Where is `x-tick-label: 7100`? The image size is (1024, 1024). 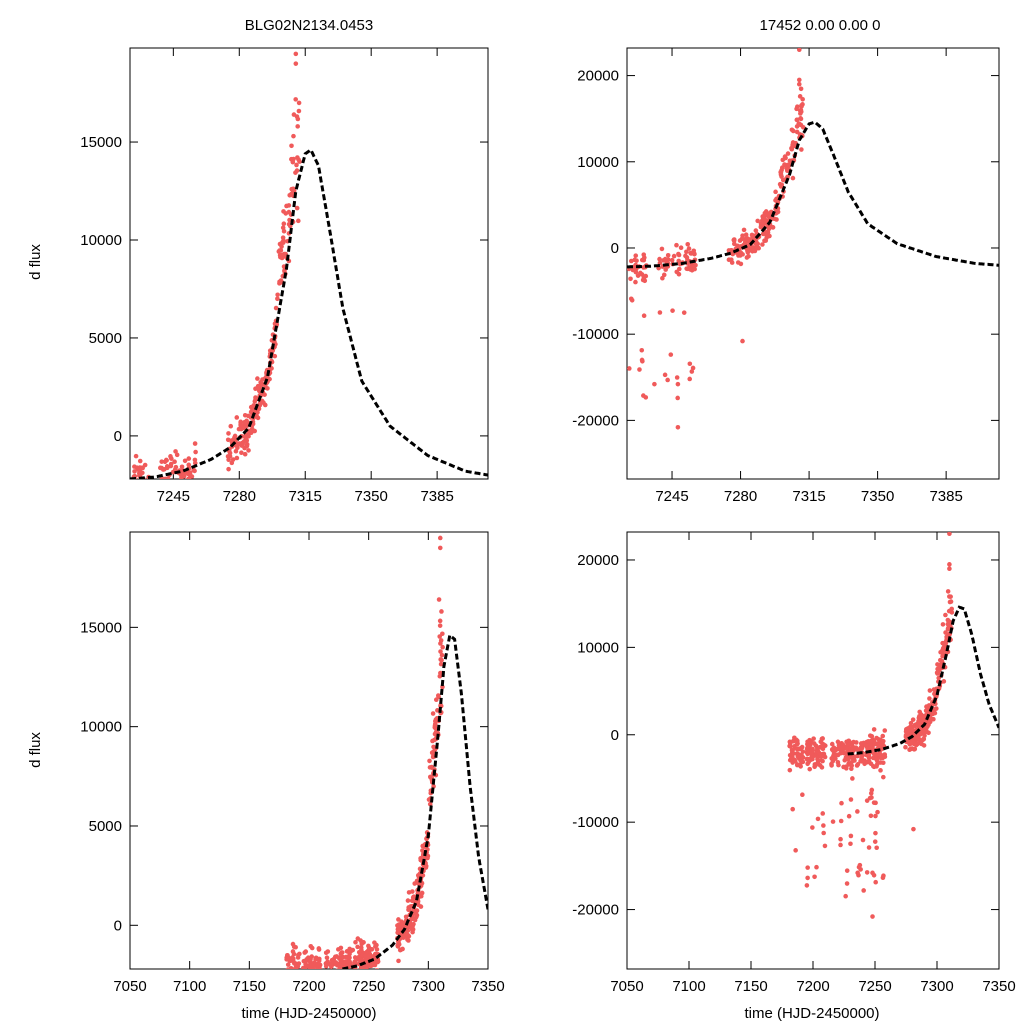 x-tick-label: 7100 is located at coordinates (688, 986).